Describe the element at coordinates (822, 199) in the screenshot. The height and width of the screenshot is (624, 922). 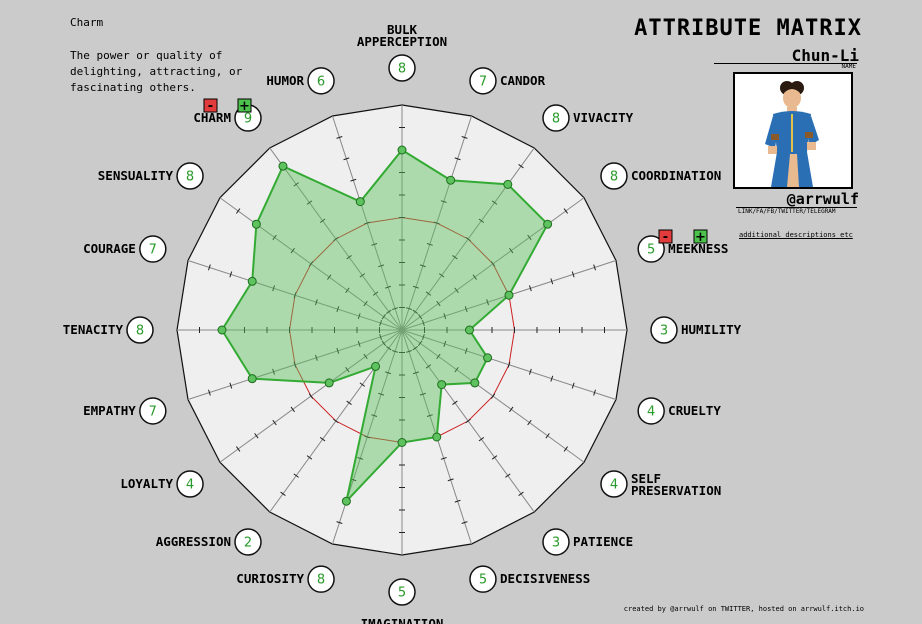
I see `artist-handle: @arrwulf` at that location.